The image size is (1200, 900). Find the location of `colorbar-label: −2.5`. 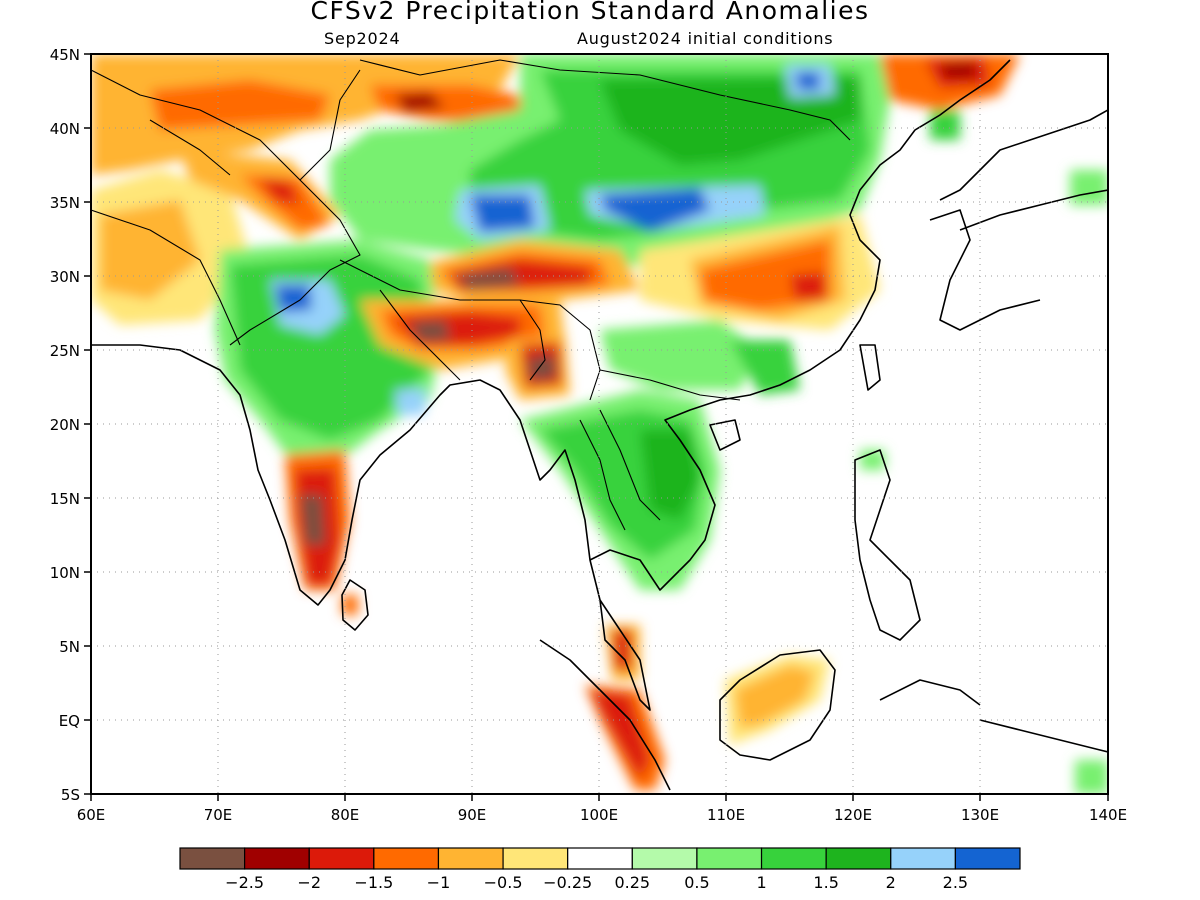

colorbar-label: −2.5 is located at coordinates (244, 882).